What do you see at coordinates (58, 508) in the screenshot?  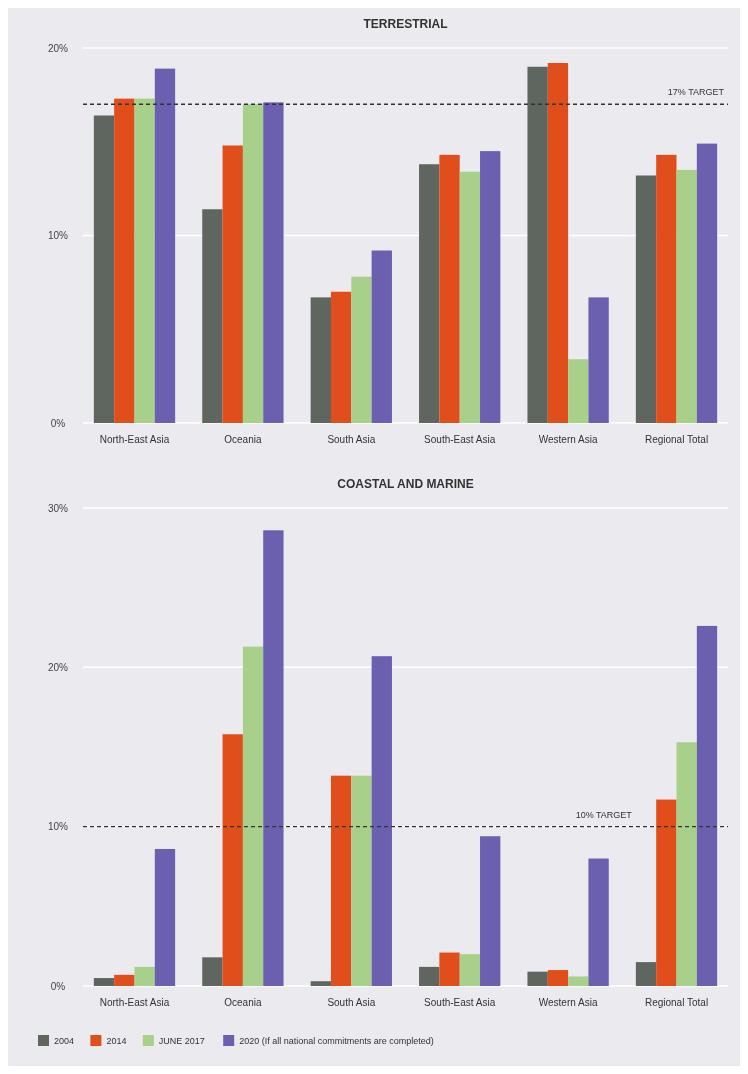 I see `y-tick-label: 30%` at bounding box center [58, 508].